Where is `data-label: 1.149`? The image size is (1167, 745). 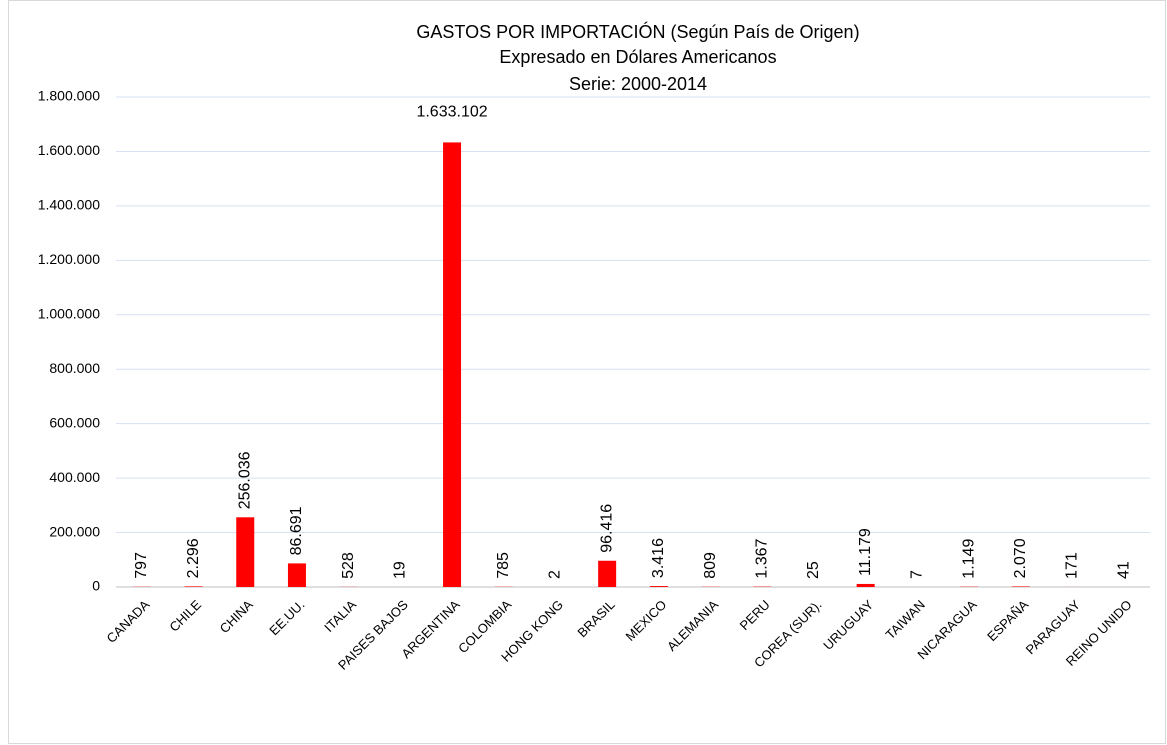 data-label: 1.149 is located at coordinates (968, 559).